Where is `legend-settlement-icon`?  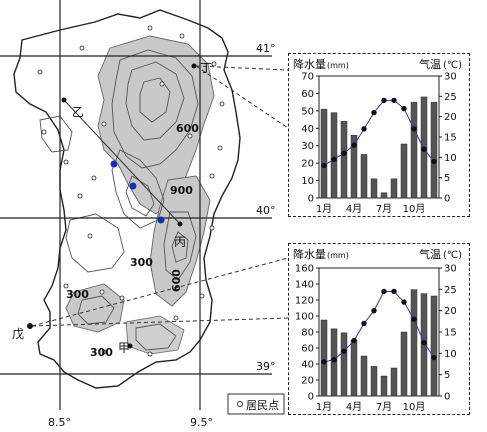
legend-settlement-icon is located at coordinates (240, 404).